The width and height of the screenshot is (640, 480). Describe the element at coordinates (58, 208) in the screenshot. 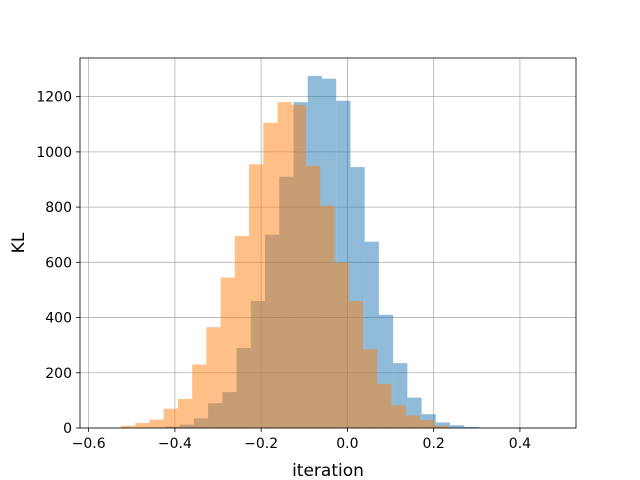

I see `y-tick-label: 800` at that location.